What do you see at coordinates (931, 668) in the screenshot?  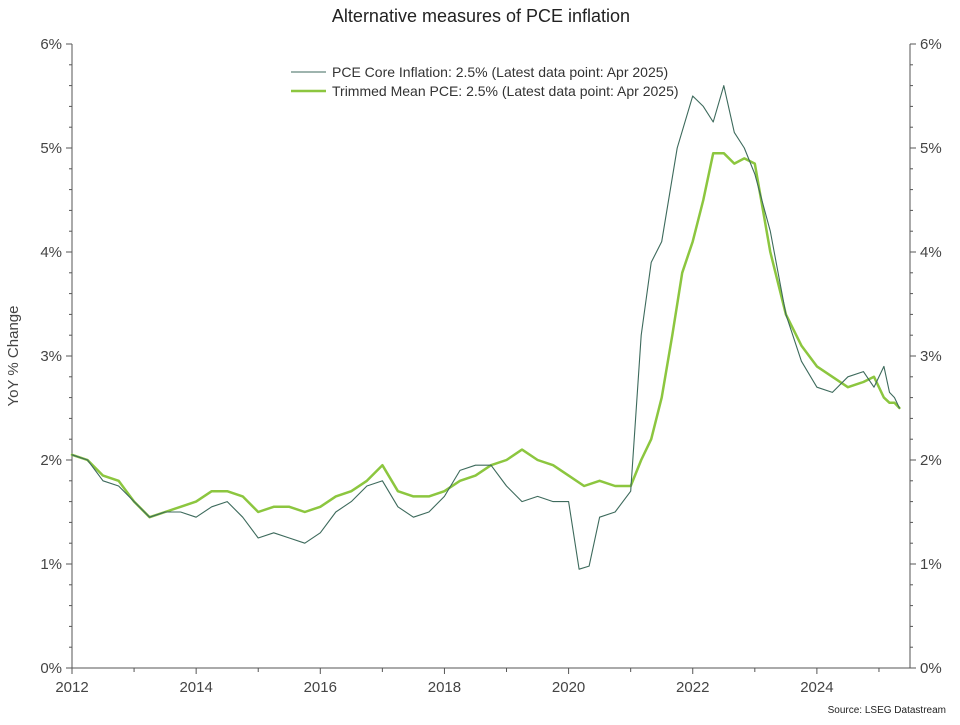 I see `y-tick-label-right: 0%` at bounding box center [931, 668].